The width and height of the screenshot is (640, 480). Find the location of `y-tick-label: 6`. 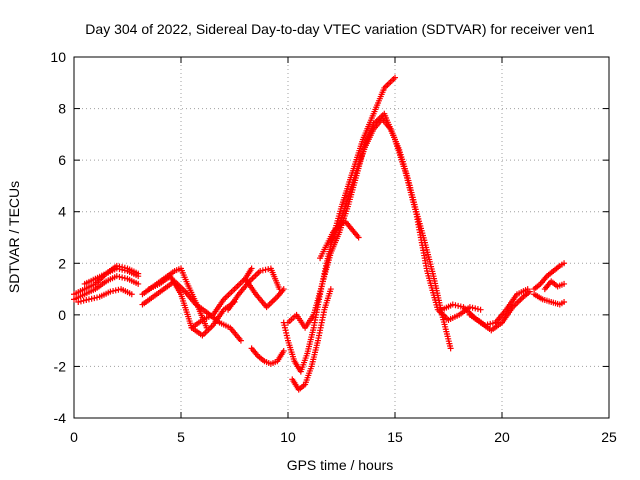

y-tick-label: 6 is located at coordinates (62, 160).